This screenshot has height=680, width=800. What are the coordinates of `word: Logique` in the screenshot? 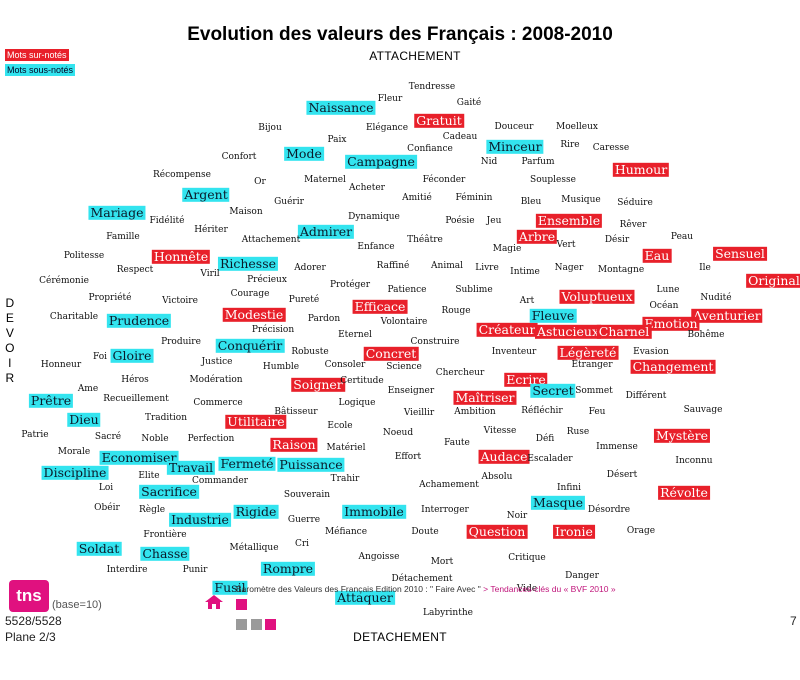 It's located at (357, 402).